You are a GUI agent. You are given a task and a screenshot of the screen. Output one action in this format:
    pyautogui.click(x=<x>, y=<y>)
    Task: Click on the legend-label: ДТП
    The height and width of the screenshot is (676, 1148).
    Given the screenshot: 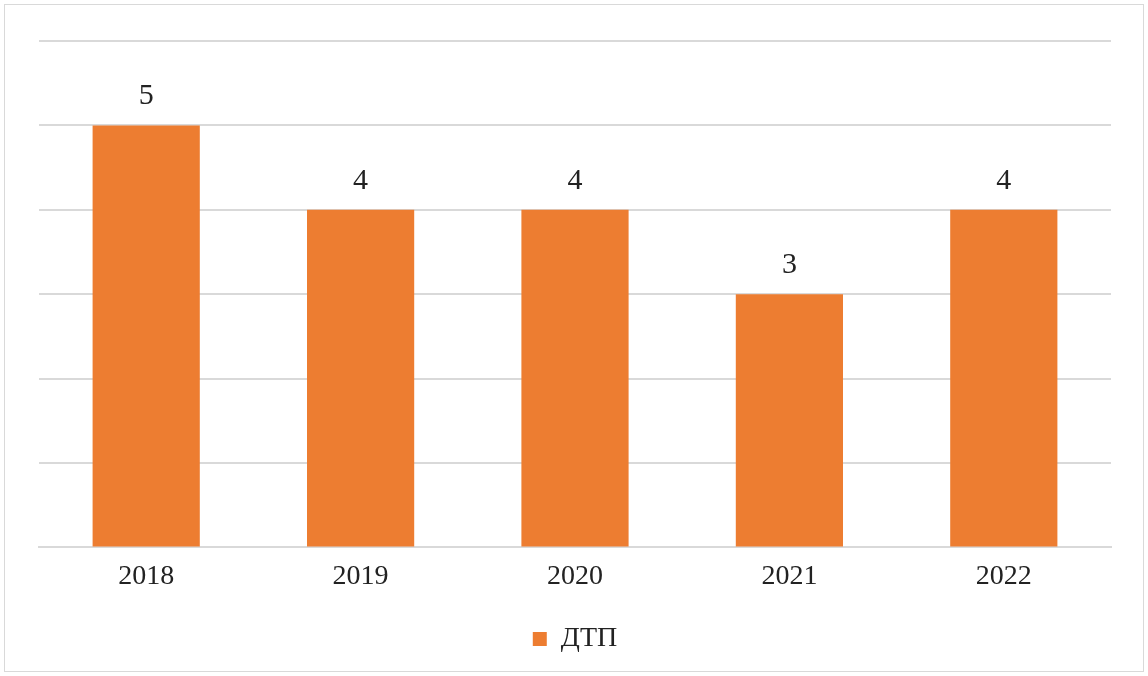 What is the action you would take?
    pyautogui.click(x=589, y=637)
    